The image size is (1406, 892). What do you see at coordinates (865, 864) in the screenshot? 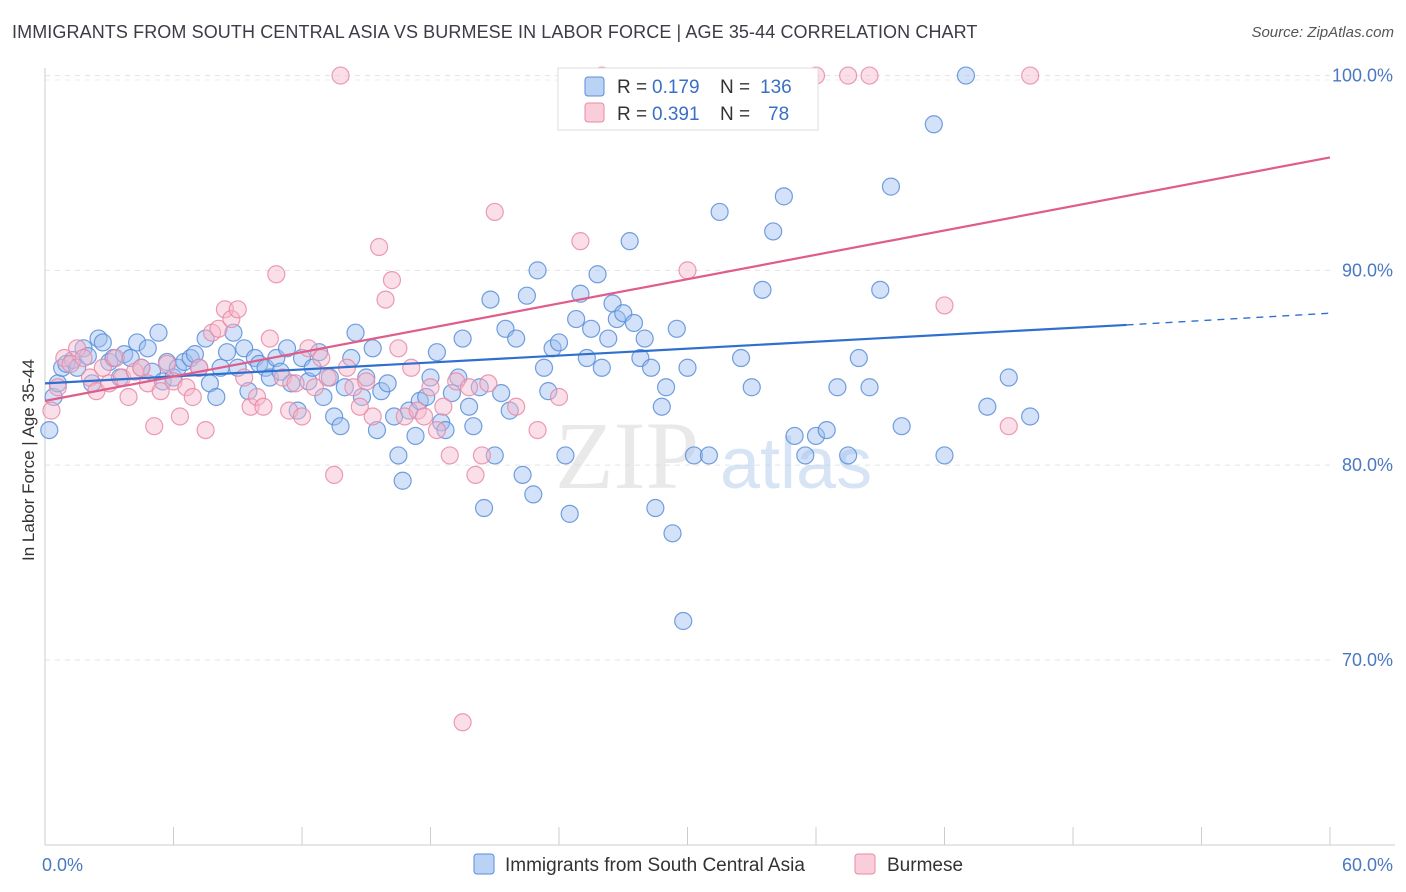
I see `bottom-legend-swatch-pink` at bounding box center [865, 864].